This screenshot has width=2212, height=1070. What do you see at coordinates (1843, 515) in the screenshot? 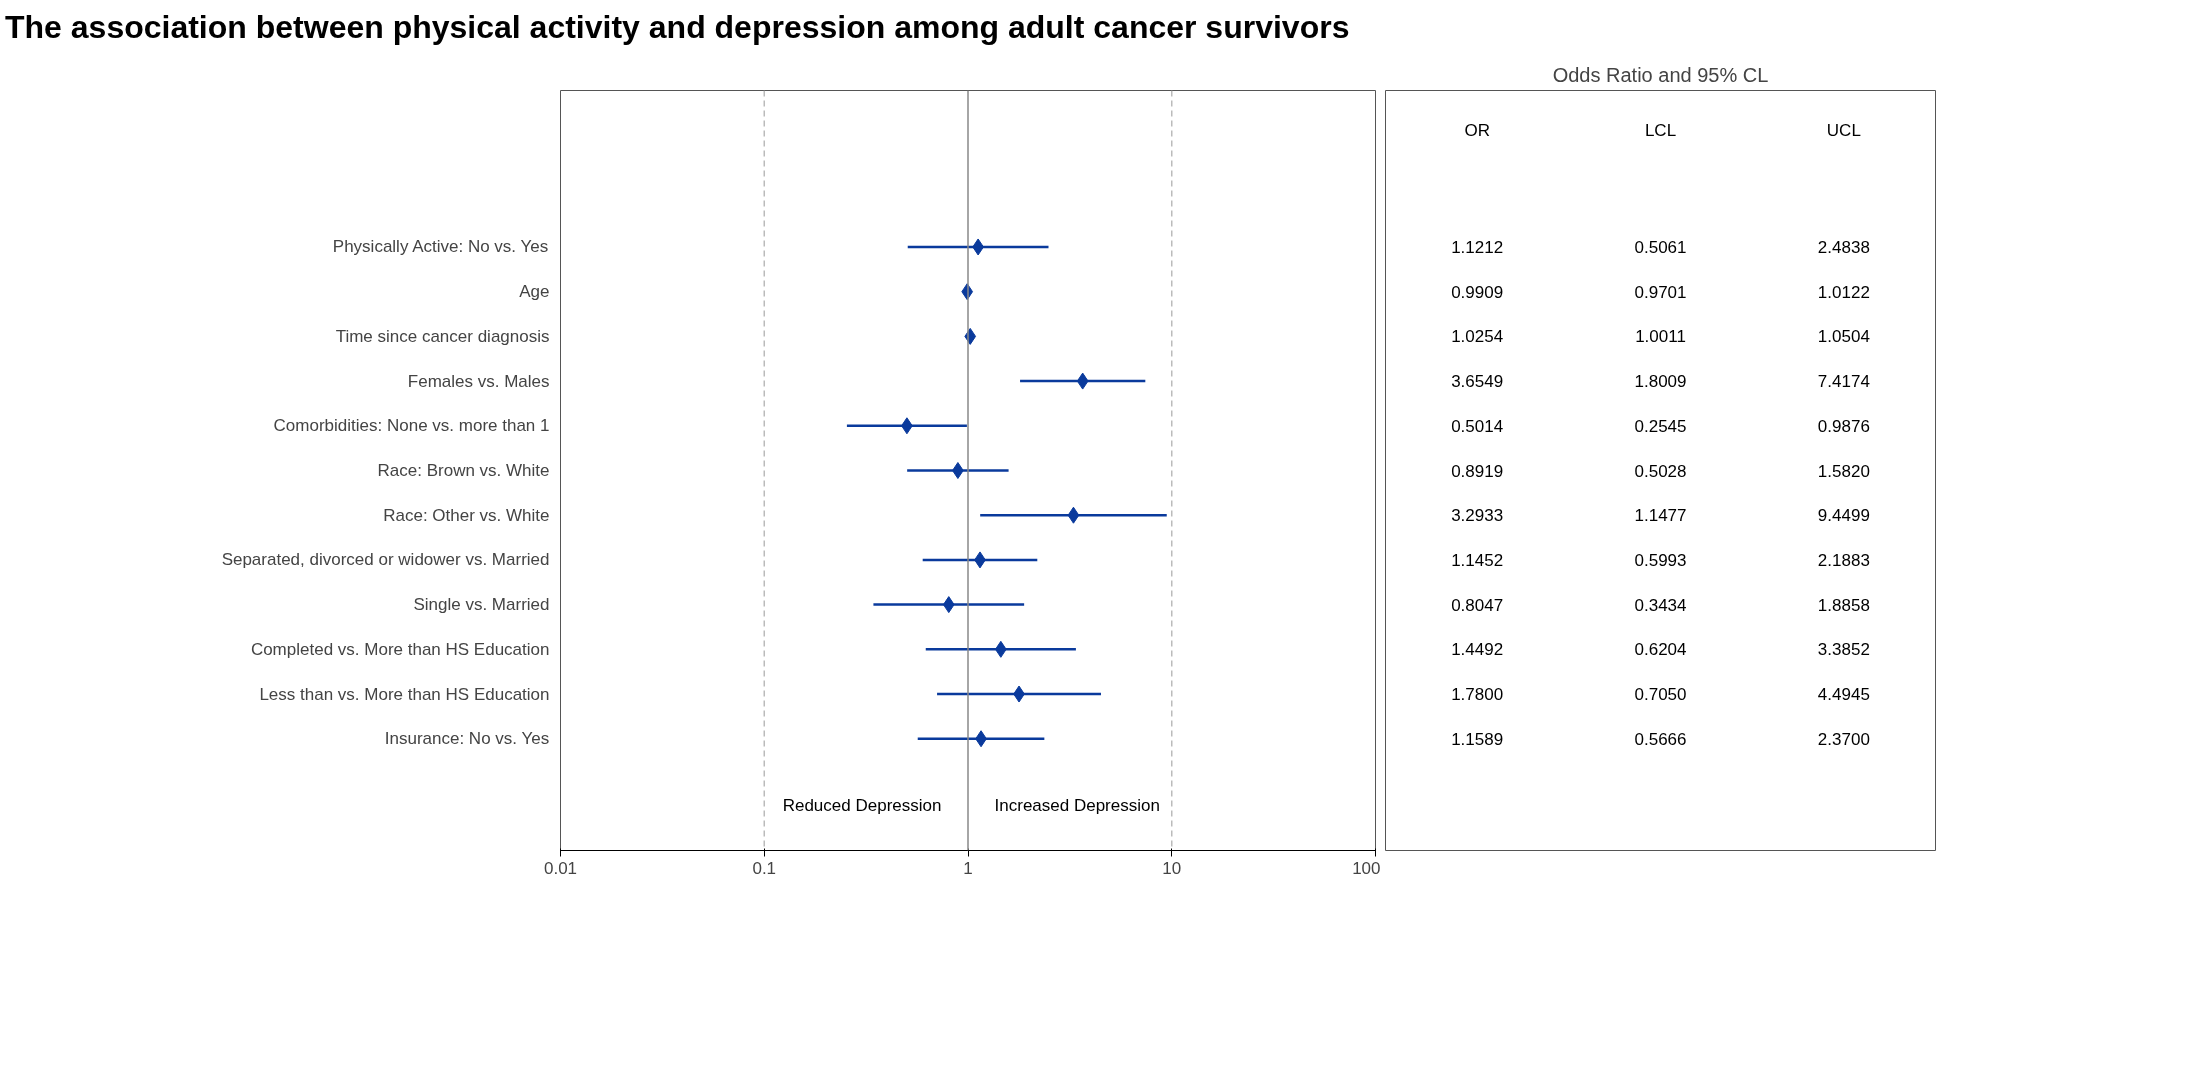
I see `text: 9.4499` at bounding box center [1843, 515].